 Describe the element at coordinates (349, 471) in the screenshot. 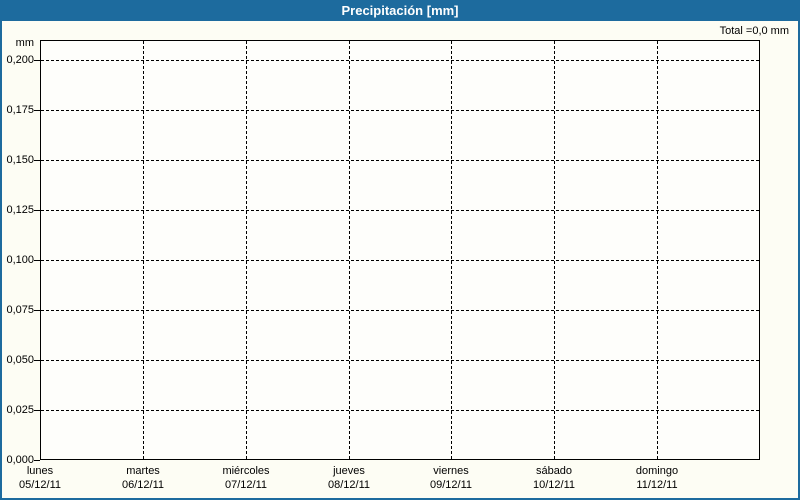

I see `x-tick-day: jueves` at that location.